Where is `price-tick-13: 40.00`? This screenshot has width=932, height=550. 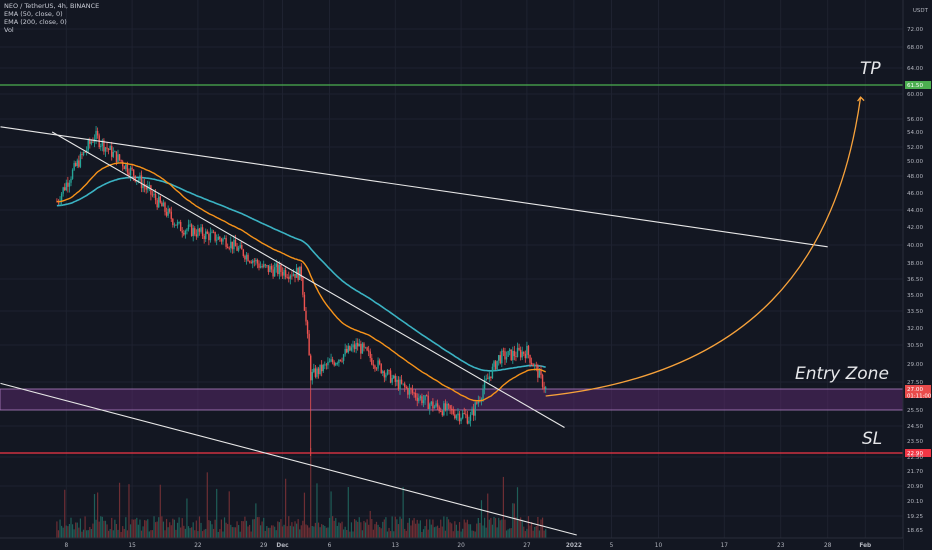 price-tick-13: 40.00 is located at coordinates (915, 246).